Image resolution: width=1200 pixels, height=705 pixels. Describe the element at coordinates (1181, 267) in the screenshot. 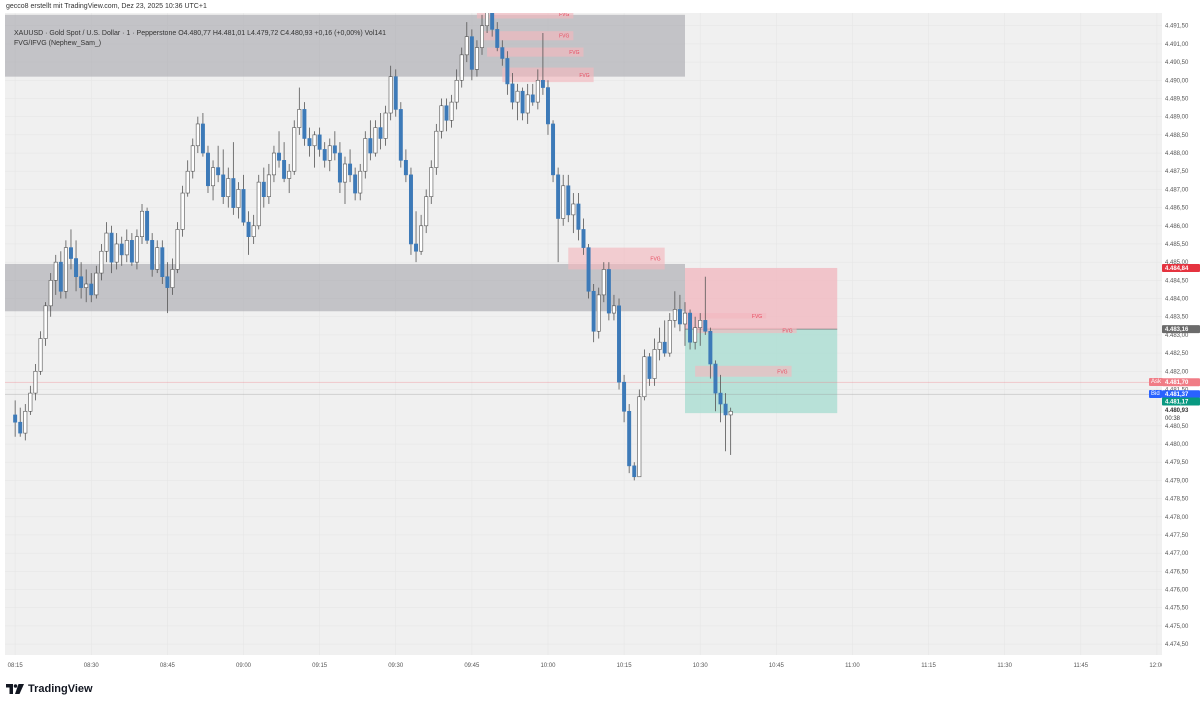

I see `high-tag: 4.484,84` at that location.